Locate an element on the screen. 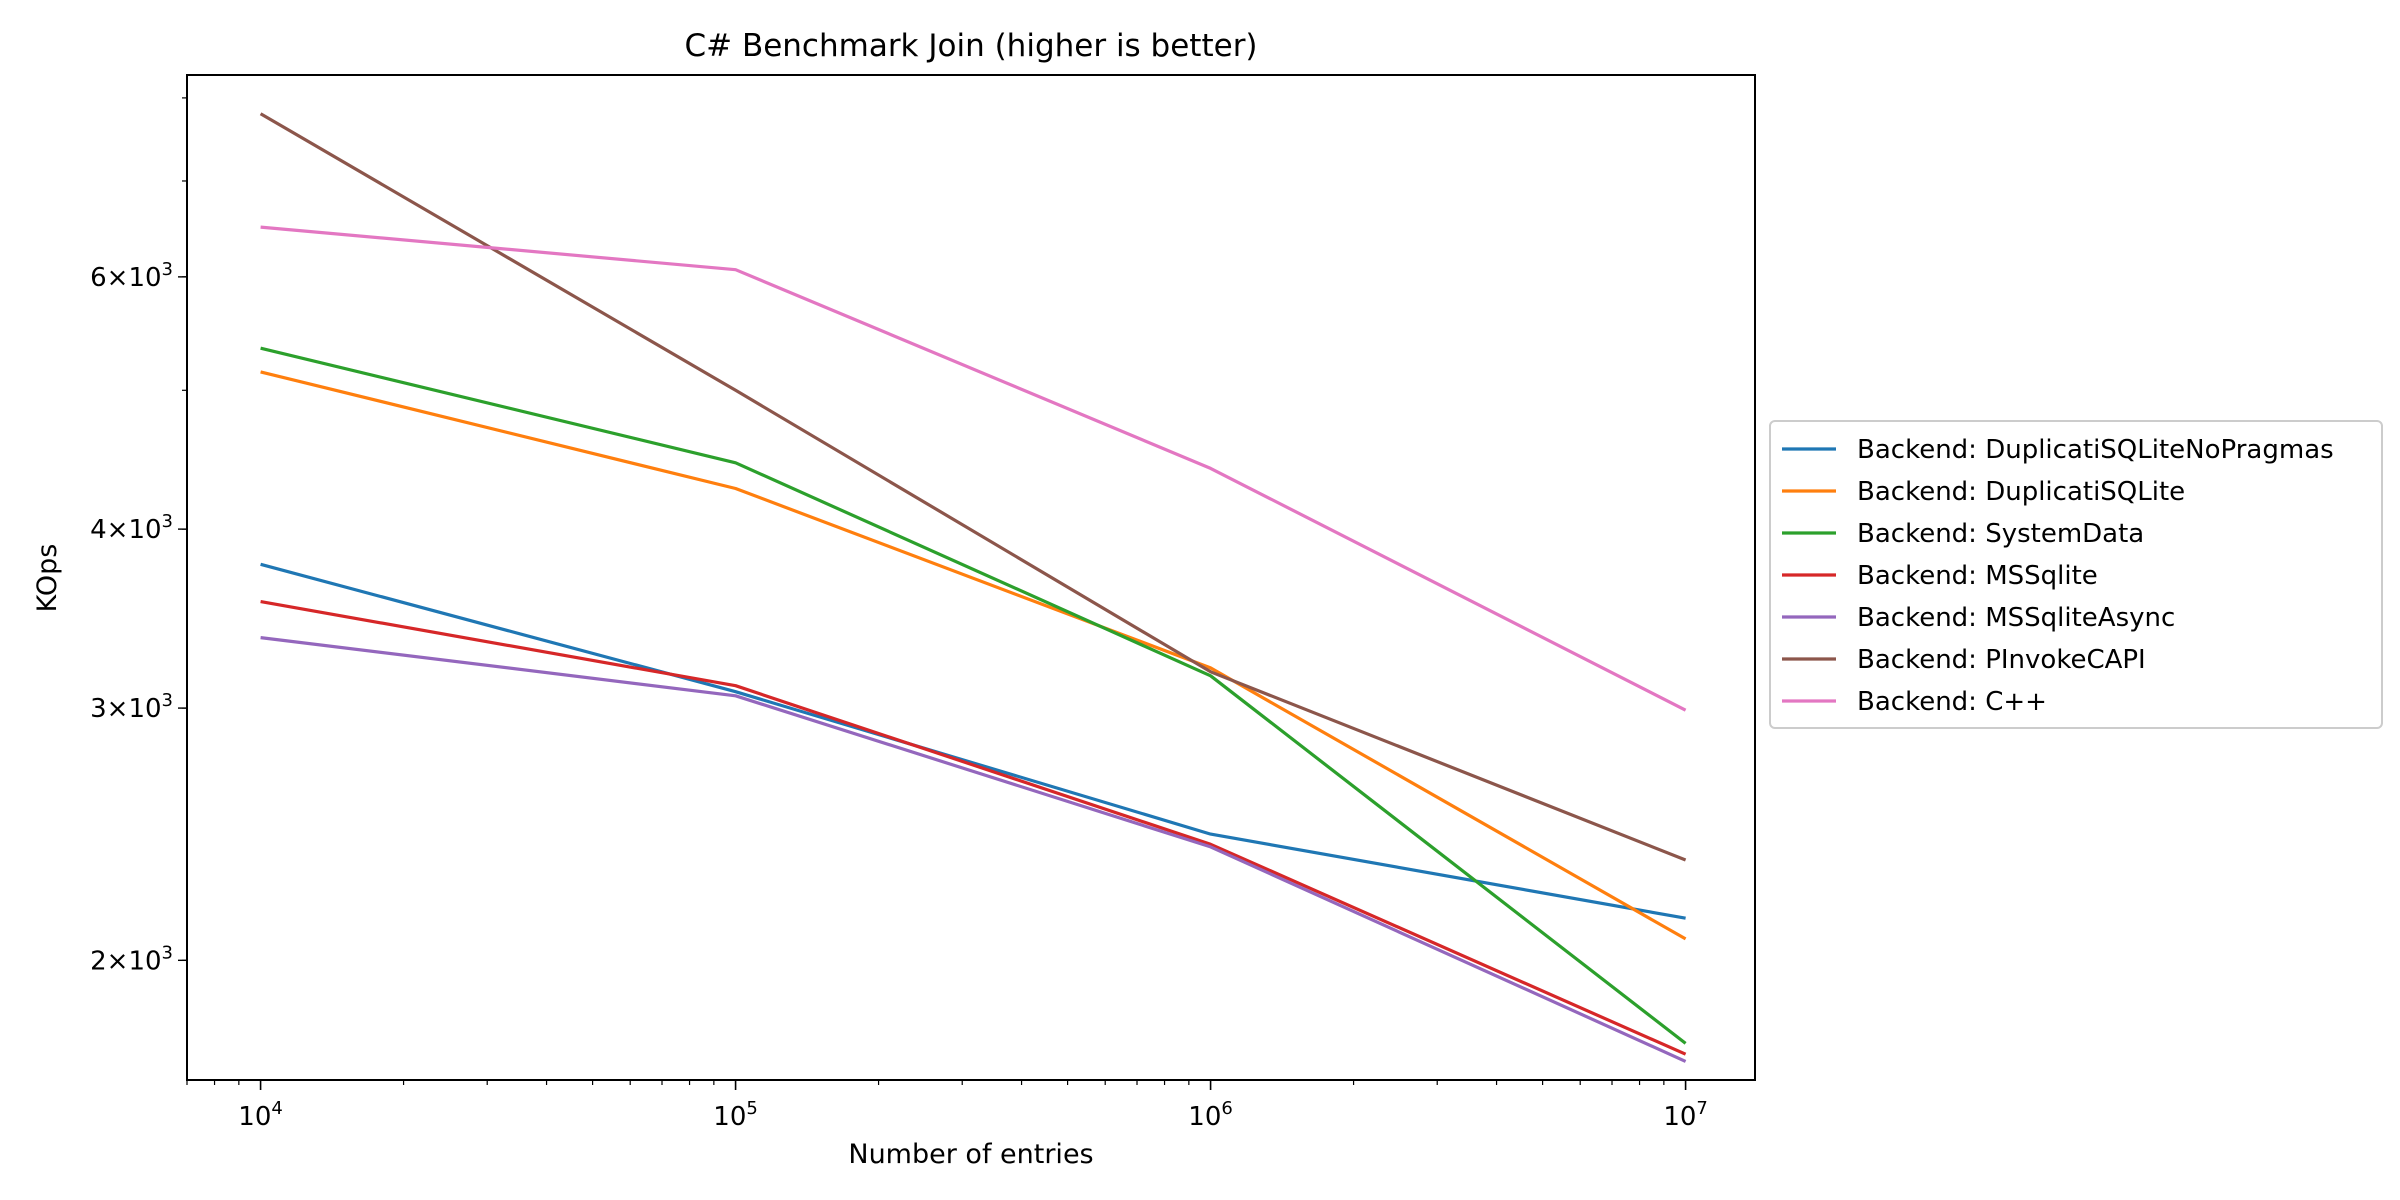 The image size is (2400, 1200). y-tick-label: 6×103 is located at coordinates (131, 276).